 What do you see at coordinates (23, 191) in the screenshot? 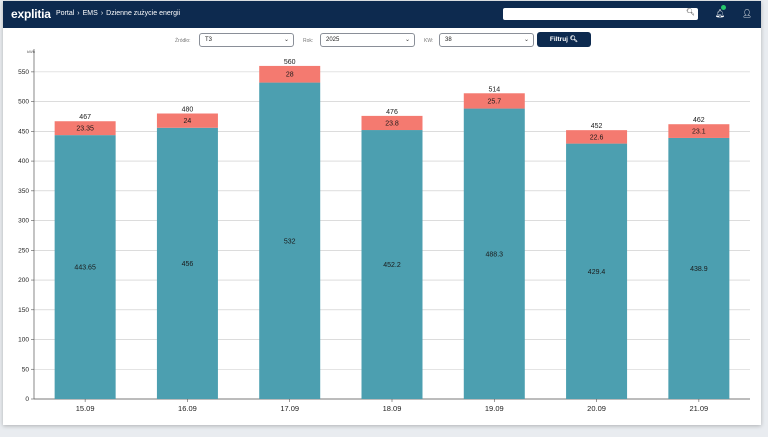
I see `y-tick-label: 350` at bounding box center [23, 191].